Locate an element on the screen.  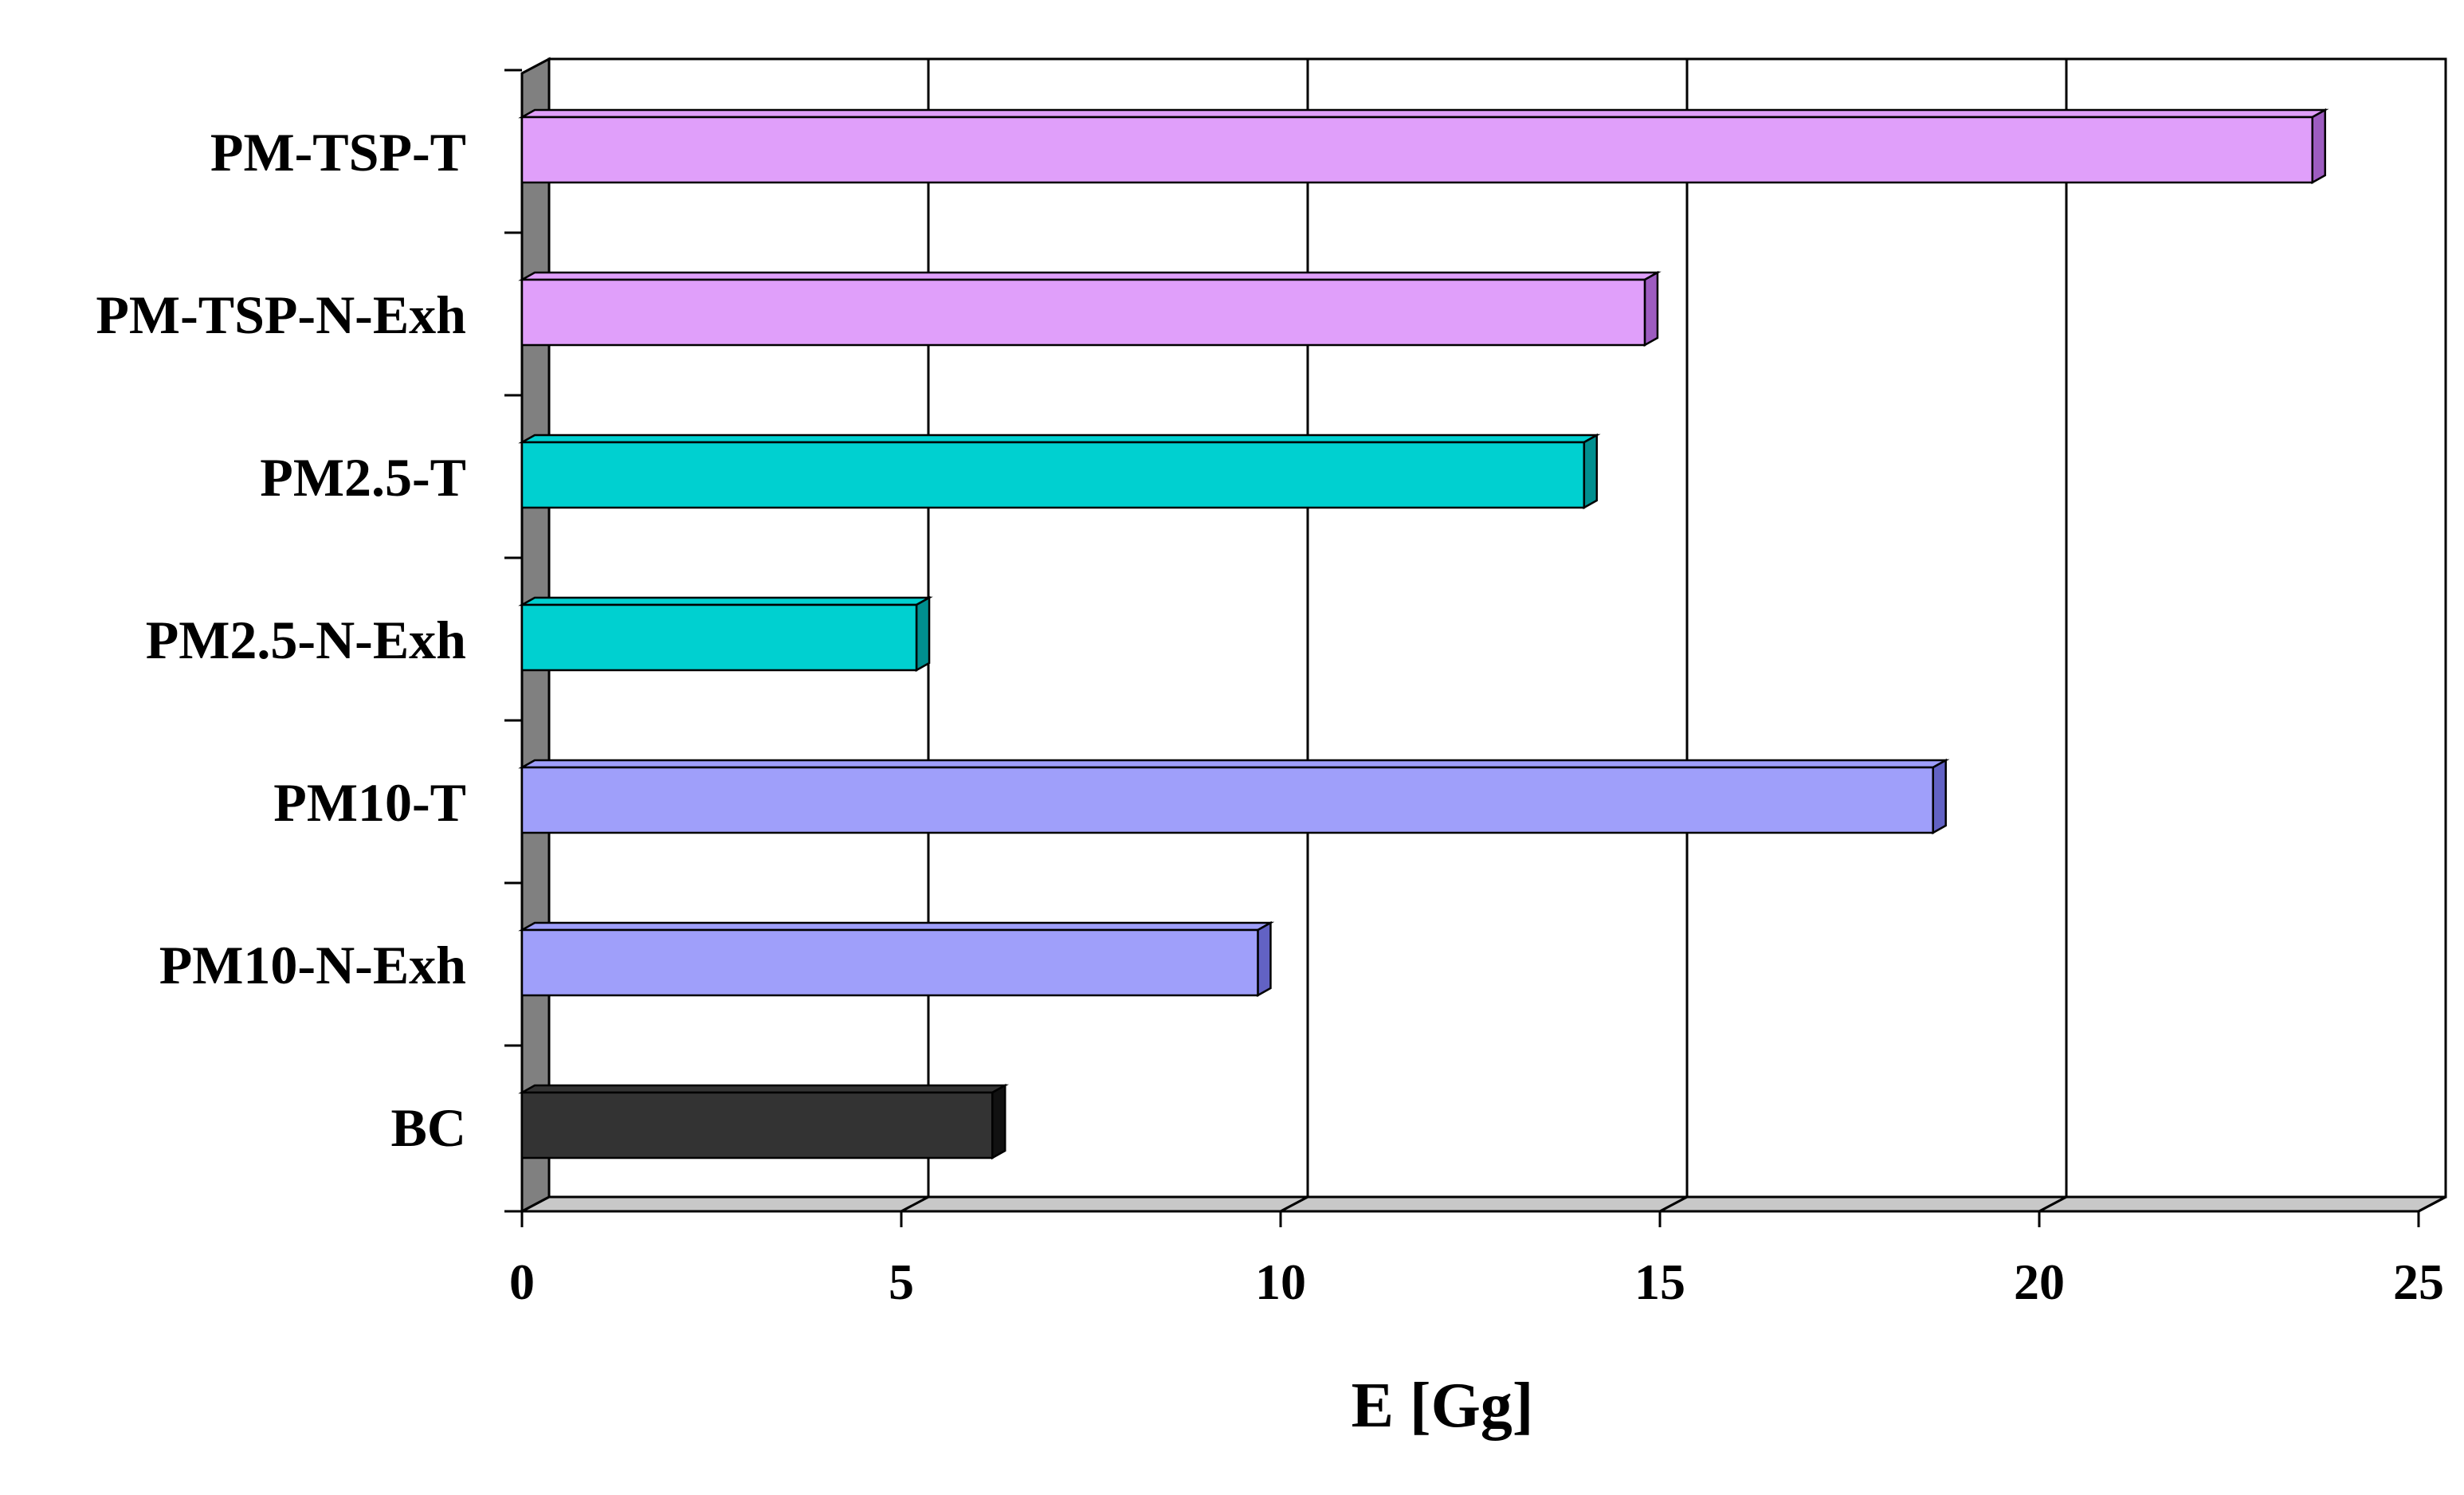
x-tick-label: 20 is located at coordinates (2039, 1282).